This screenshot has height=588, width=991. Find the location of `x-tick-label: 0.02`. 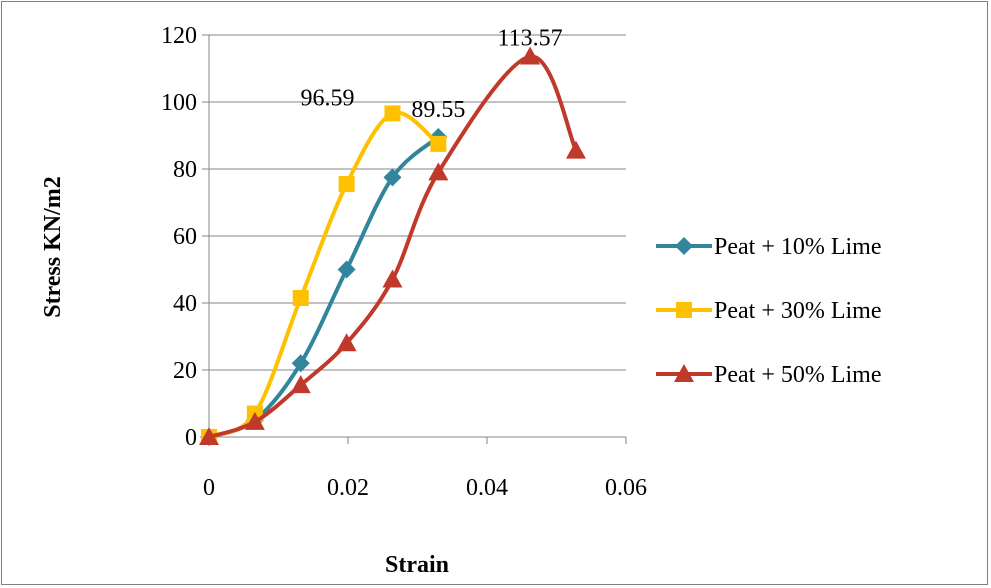

x-tick-label: 0.02 is located at coordinates (348, 488).